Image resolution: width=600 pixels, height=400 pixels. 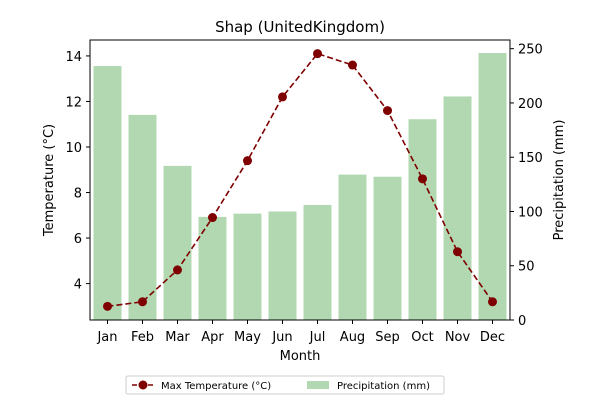 What do you see at coordinates (492, 186) in the screenshot?
I see `precipitation-bar-dec` at bounding box center [492, 186].